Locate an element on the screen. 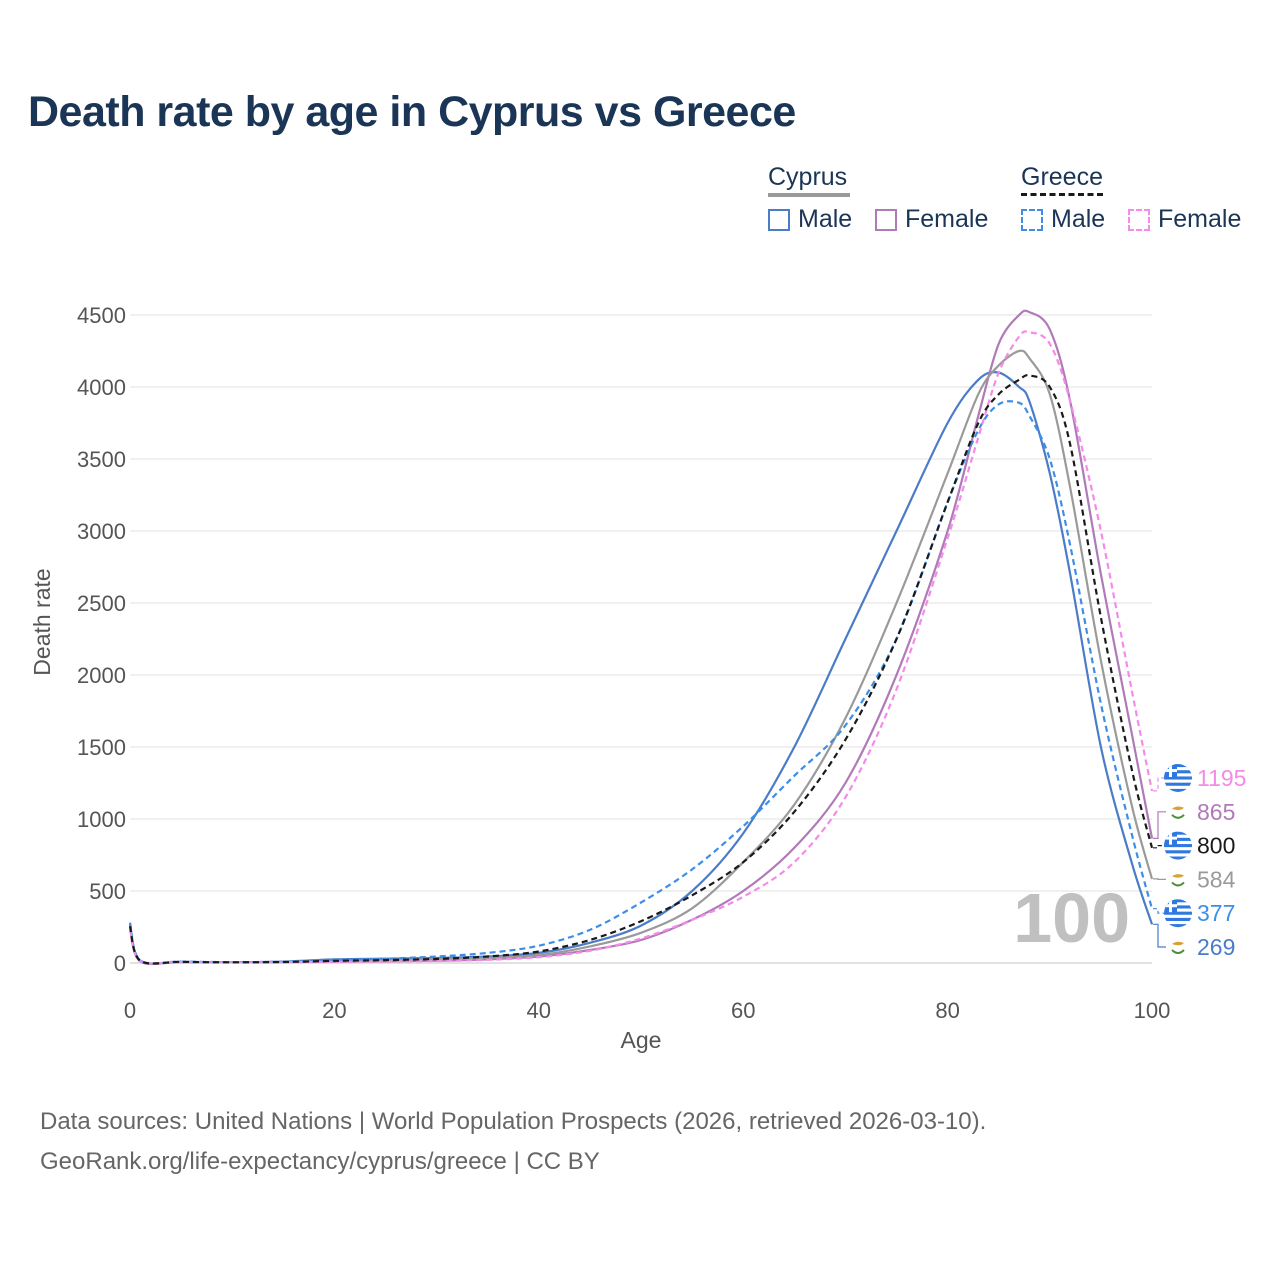 The height and width of the screenshot is (1280, 1280). y-axis-label: Death rate is located at coordinates (42, 621).